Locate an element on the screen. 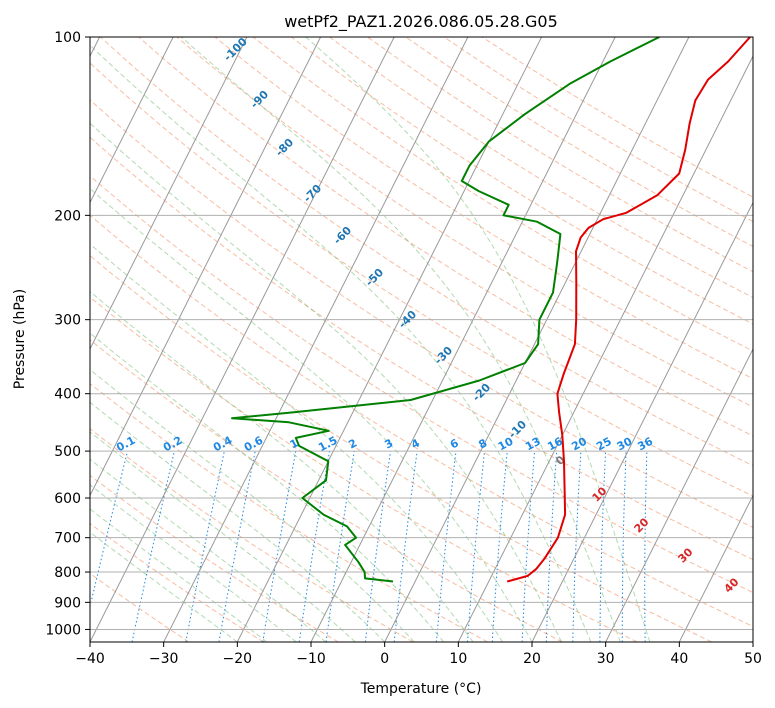  x-tick-label: 30 is located at coordinates (606, 659).